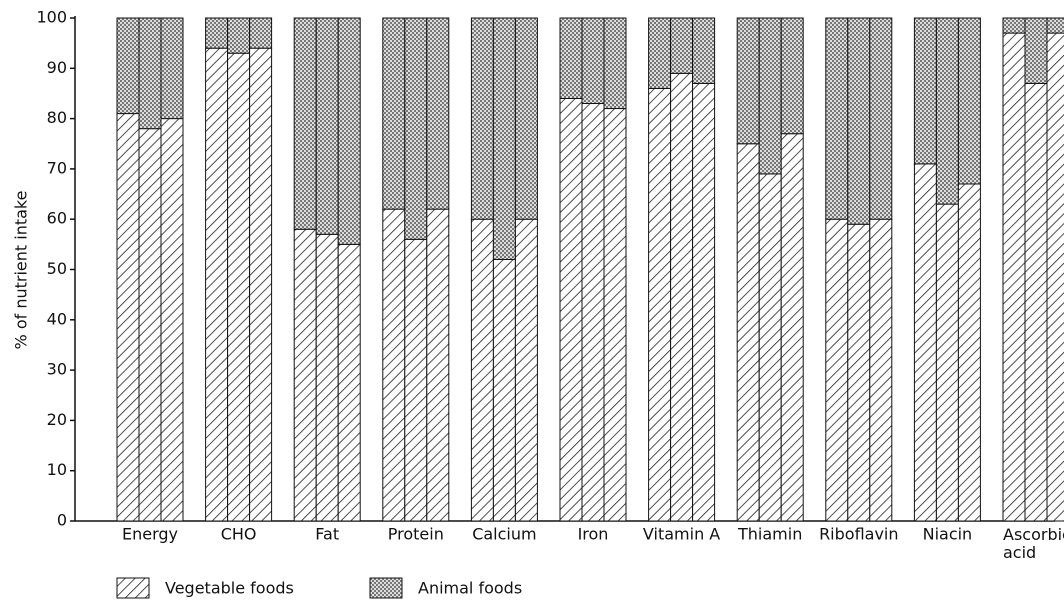  Describe the element at coordinates (769, 534) in the screenshot. I see `x-tick-label: Thiamin` at that location.